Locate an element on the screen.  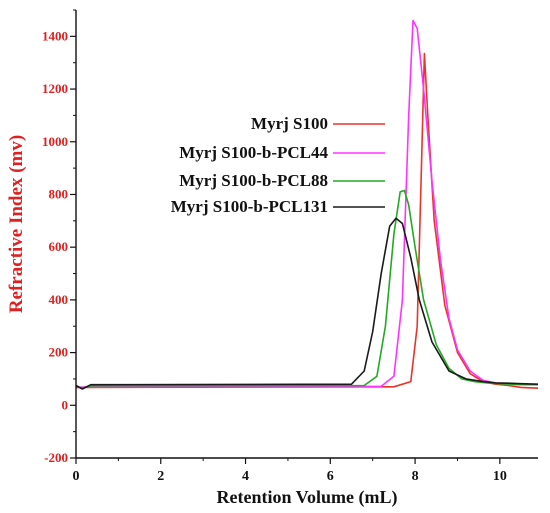
y-tick-label: 800 is located at coordinates (59, 193).